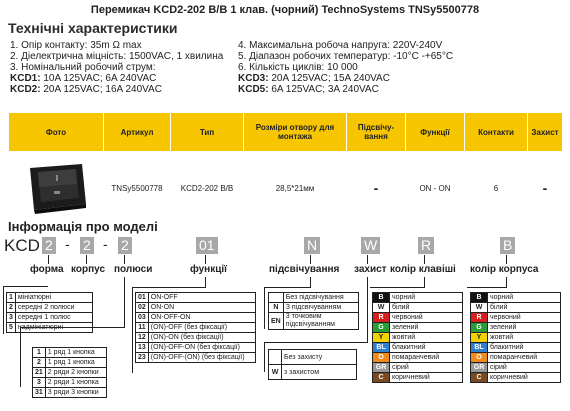 The image size is (570, 411). What do you see at coordinates (207, 245) in the screenshot?
I see `code-funktsii: 01` at bounding box center [207, 245].